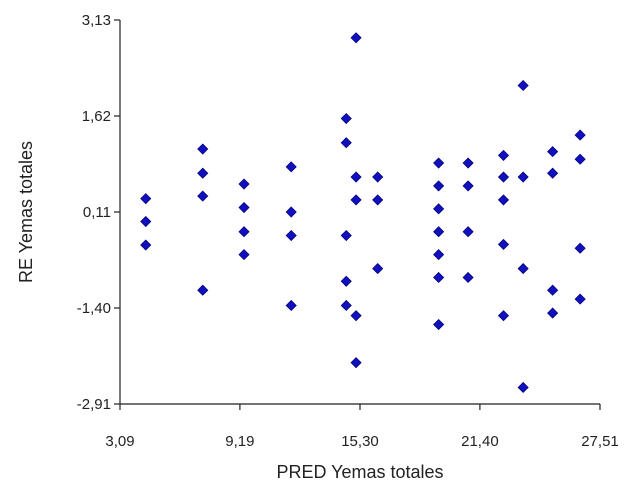  Describe the element at coordinates (600, 441) in the screenshot. I see `x-tick-label: 27,51` at that location.